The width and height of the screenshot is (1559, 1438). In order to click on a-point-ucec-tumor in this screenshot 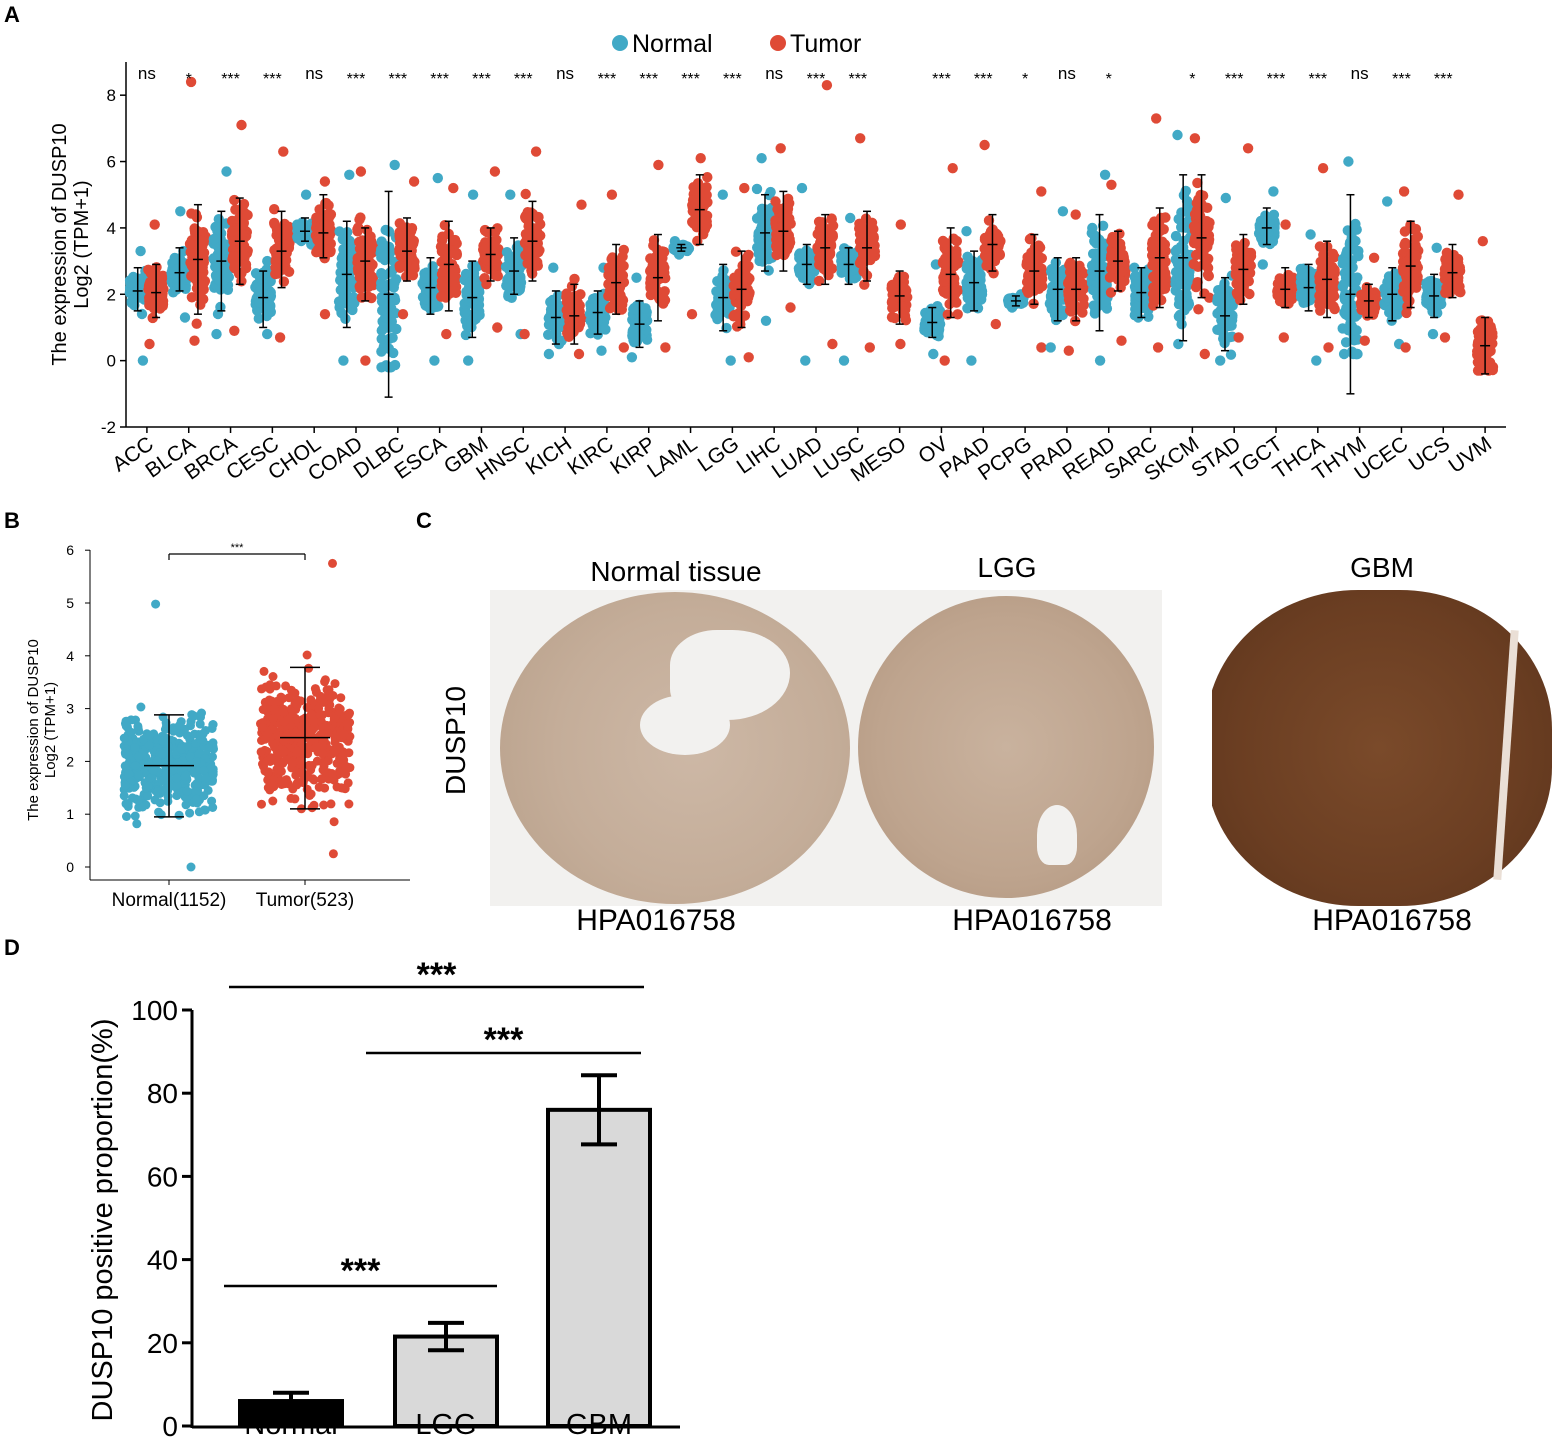, I will do `click(1409, 301)`.